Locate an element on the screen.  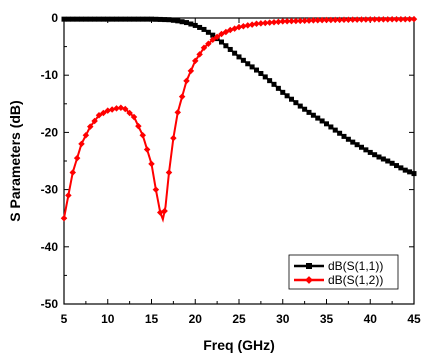
legend-items: dB(S(1,1))dB(S(1,2)) is located at coordinates (338, 273).